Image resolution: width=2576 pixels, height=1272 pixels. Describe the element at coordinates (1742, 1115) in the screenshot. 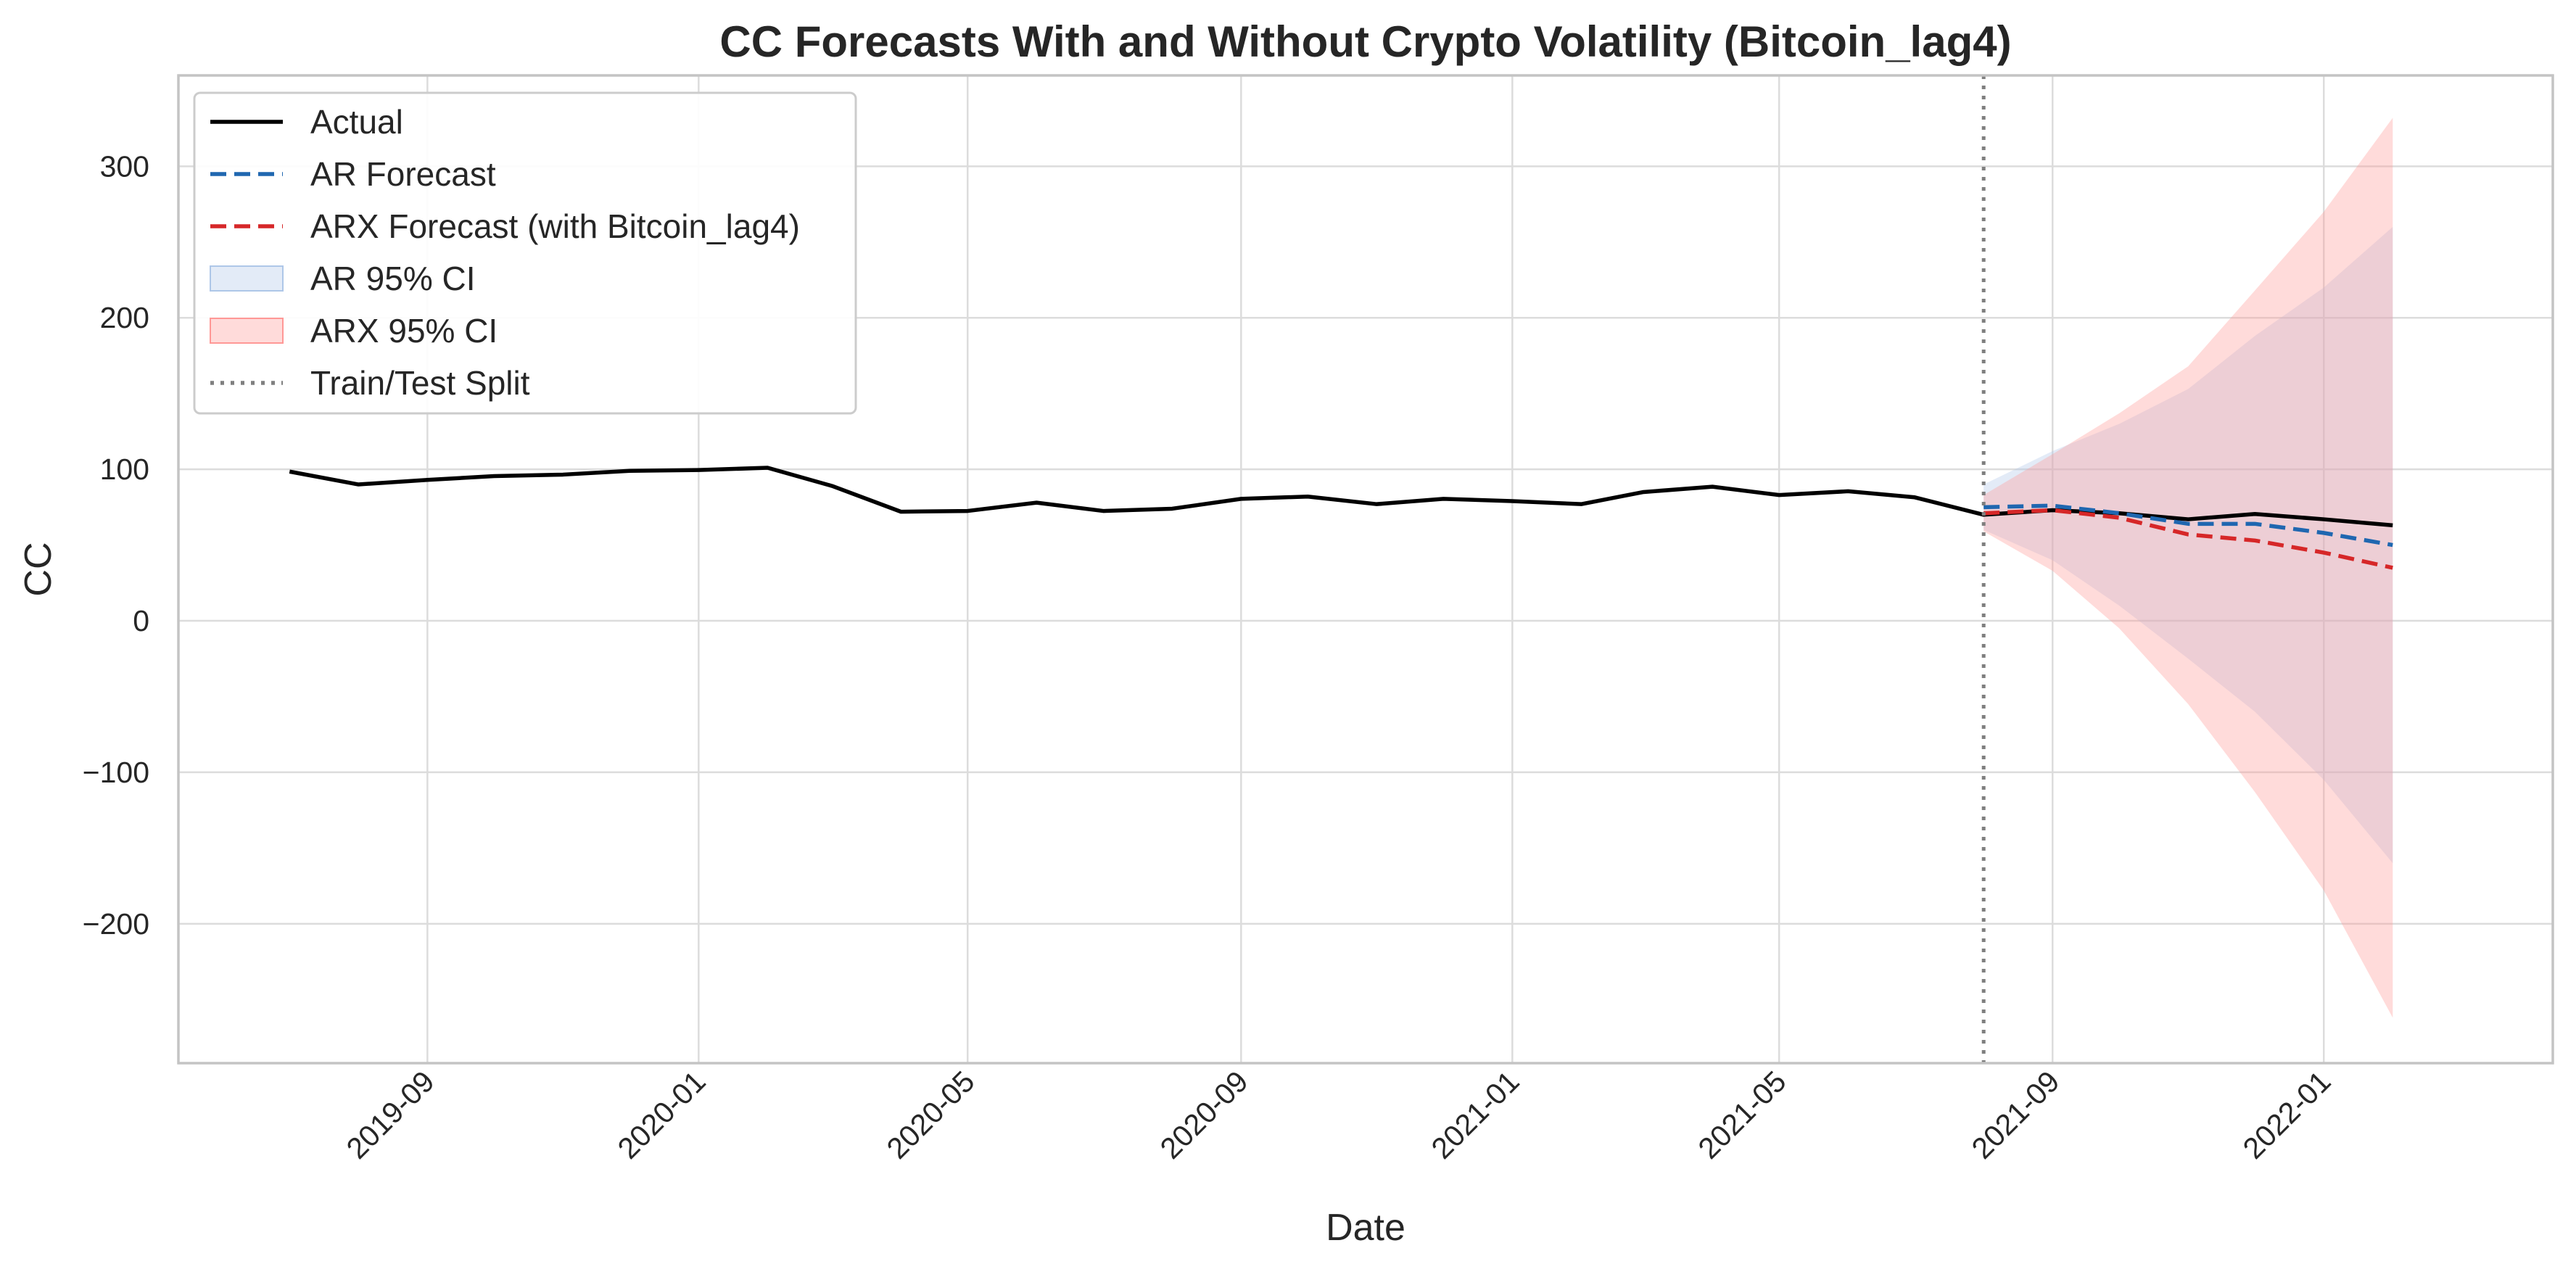

I see `x-tick-label: 2021-05` at that location.